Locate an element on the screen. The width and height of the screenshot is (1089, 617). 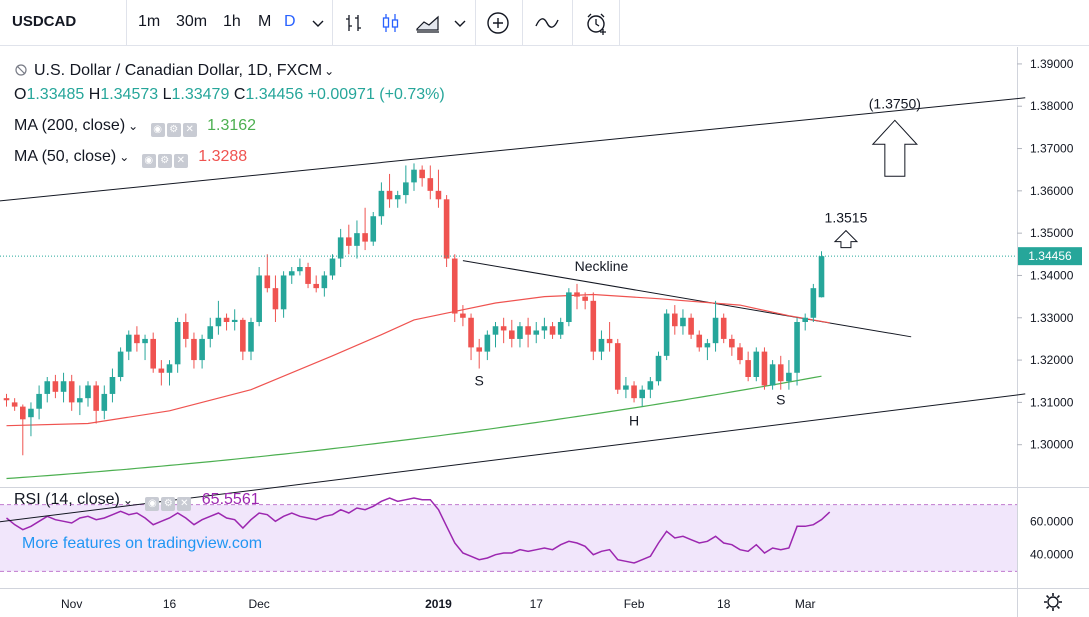
price-tick-label: 1.34000 is located at coordinates (1052, 275).